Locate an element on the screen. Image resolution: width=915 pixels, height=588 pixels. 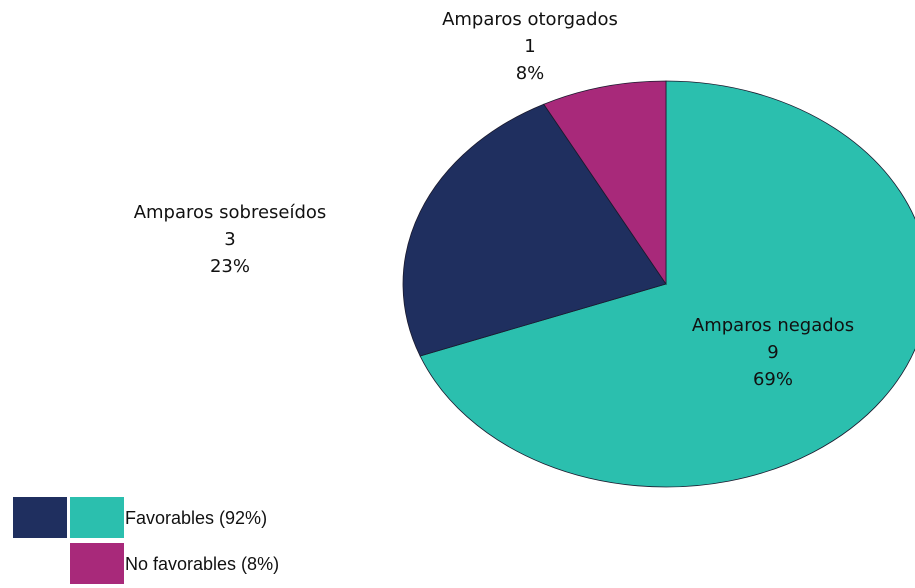
slice-value: 3 is located at coordinates (229, 239).